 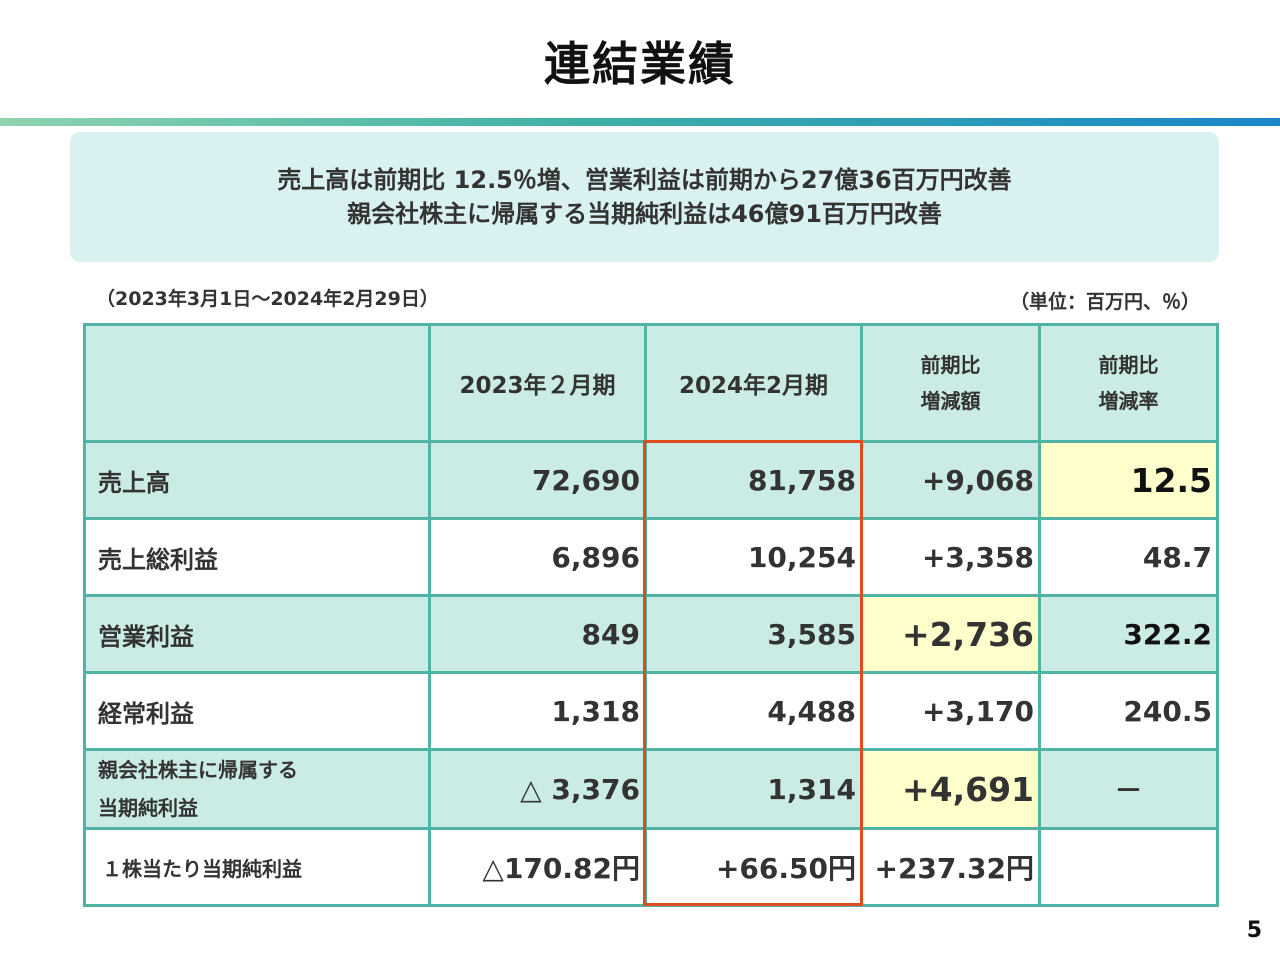 What do you see at coordinates (950, 383) in the screenshot?
I see `header-change-amount: 前期比 増減額` at bounding box center [950, 383].